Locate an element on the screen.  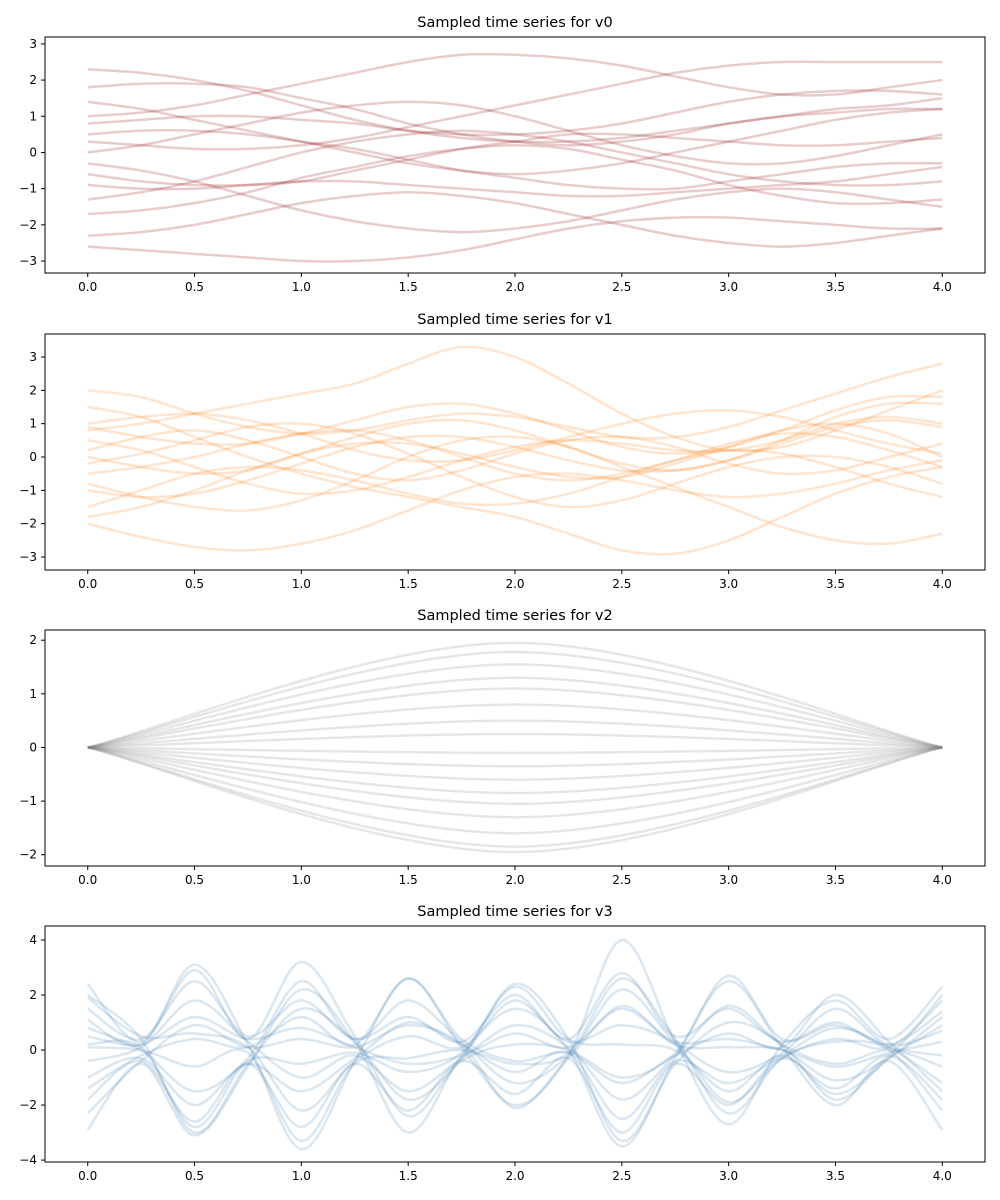
y-tick-label: 3 is located at coordinates (33, 357).